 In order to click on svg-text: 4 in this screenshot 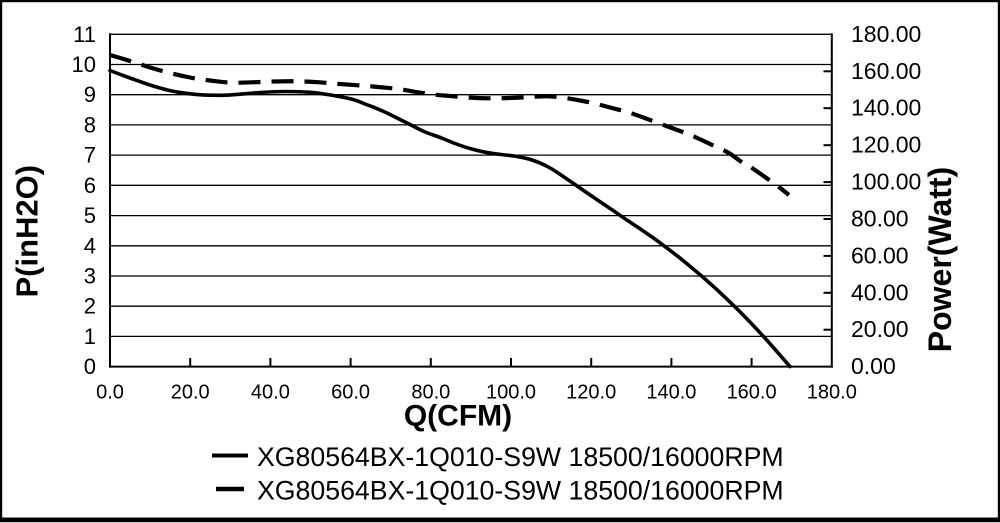, I will do `click(90, 245)`.